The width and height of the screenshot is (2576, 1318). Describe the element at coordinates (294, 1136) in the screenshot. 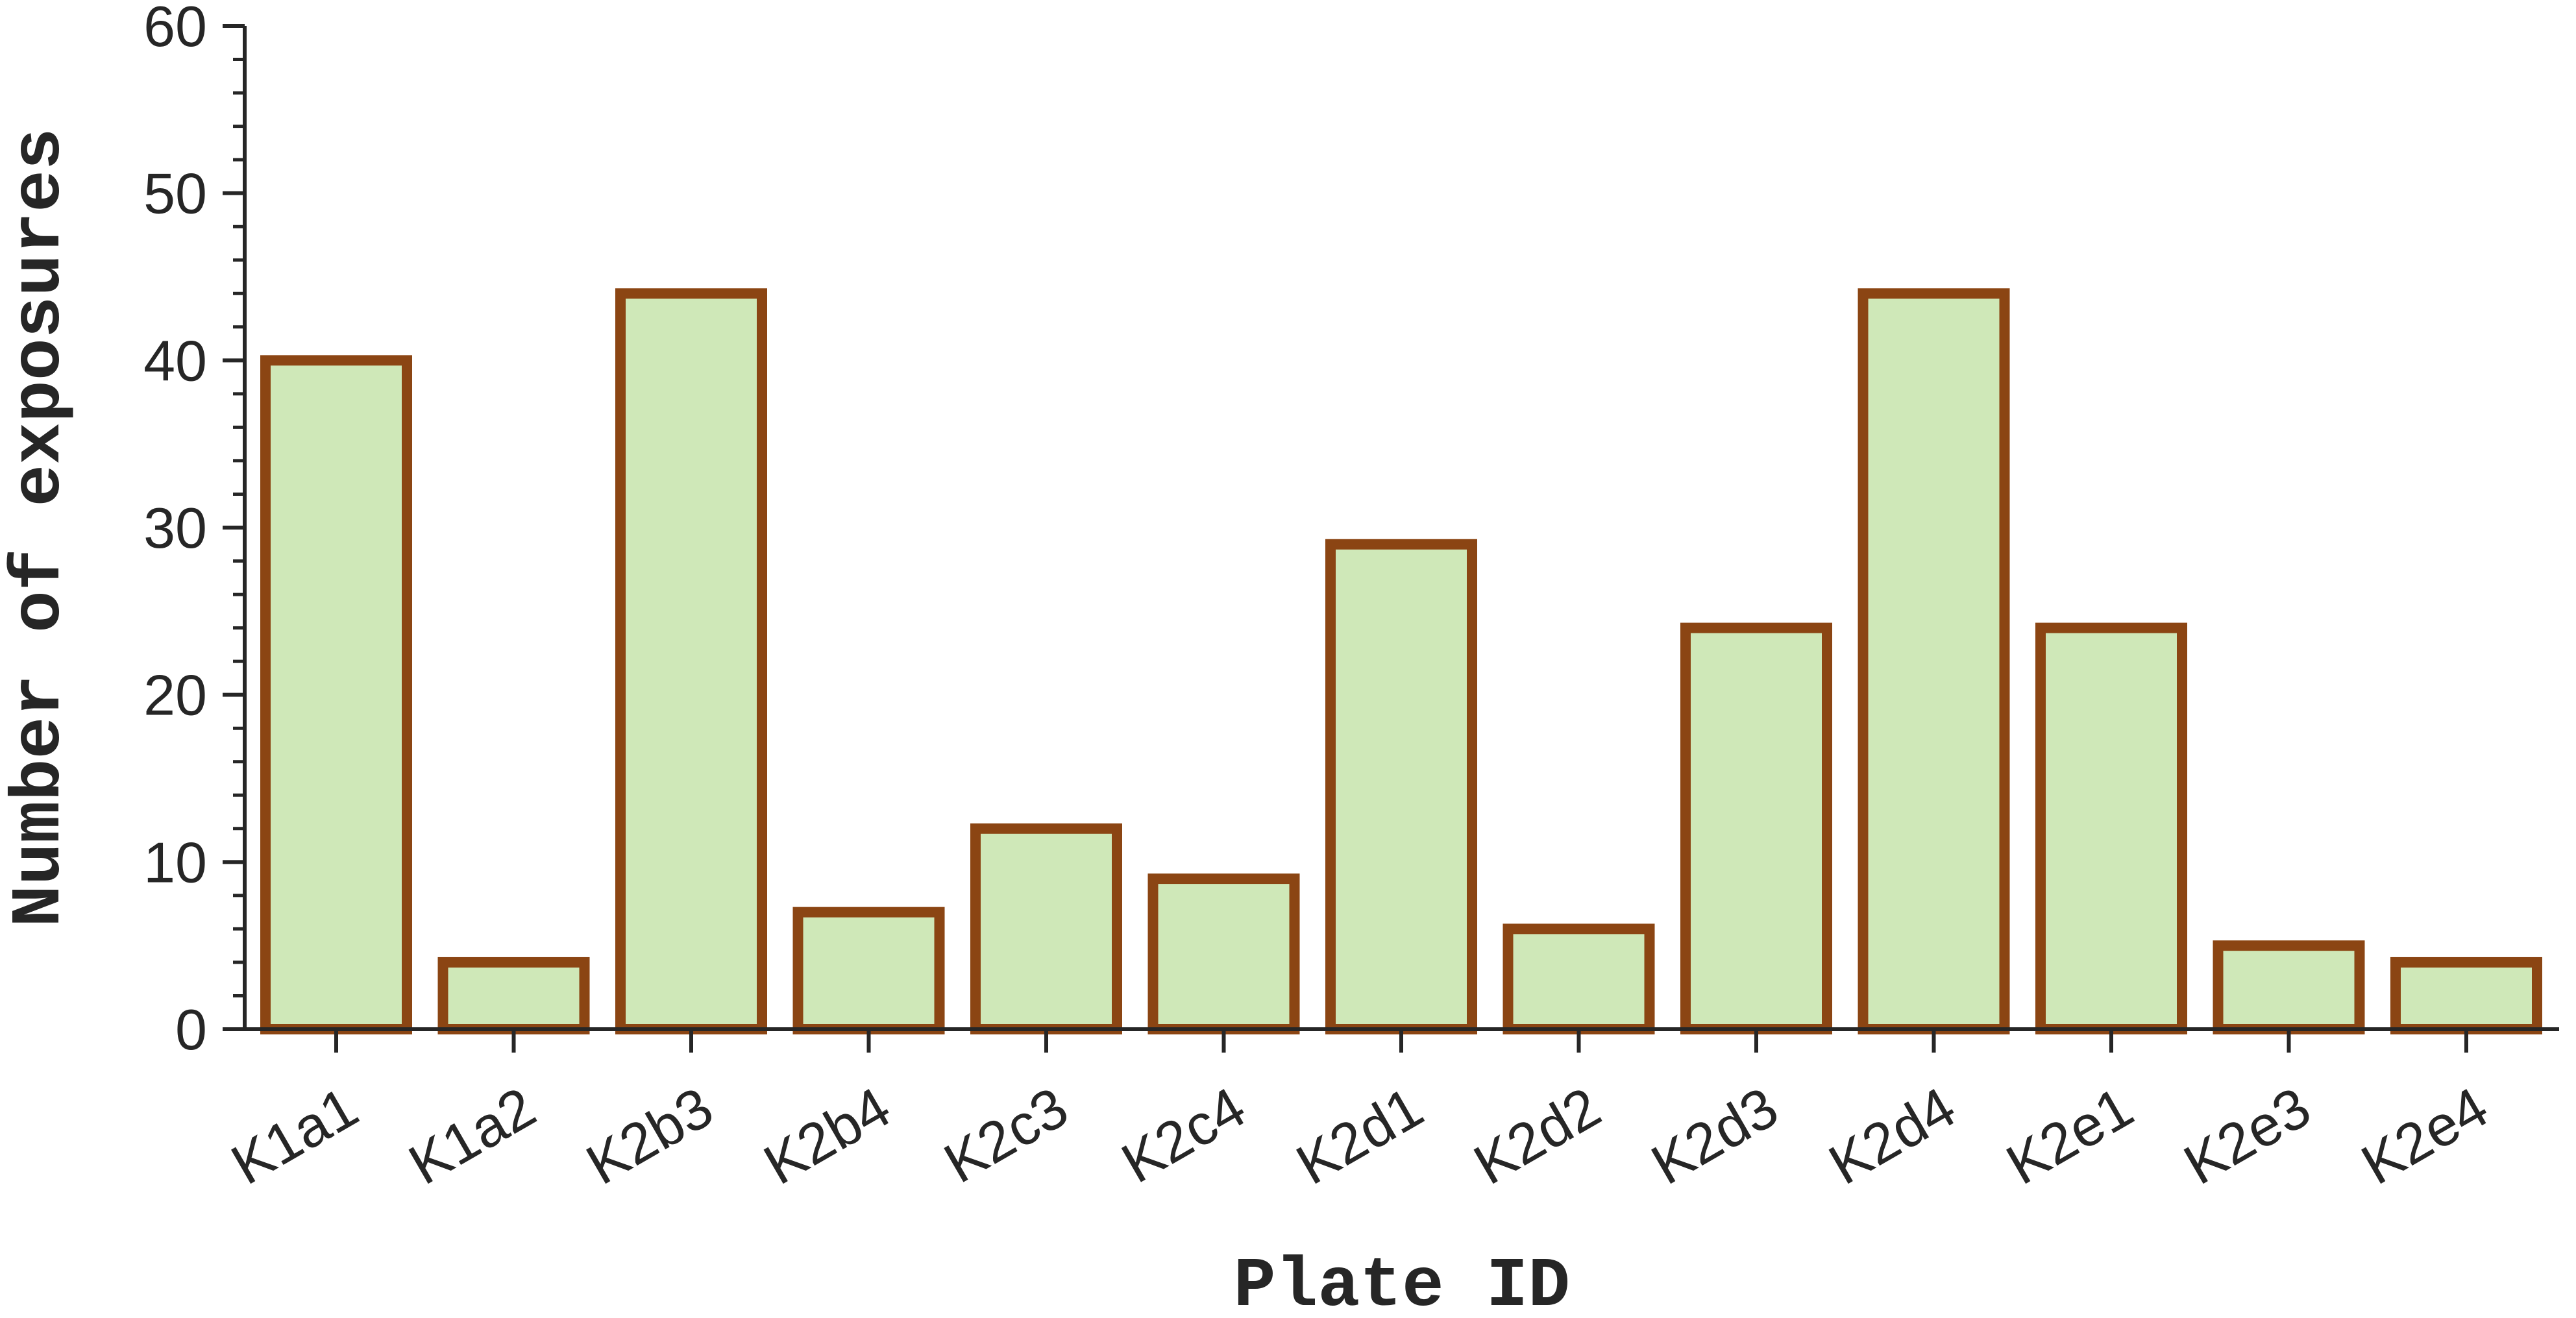

I see `x-tick-label: K1a1` at that location.